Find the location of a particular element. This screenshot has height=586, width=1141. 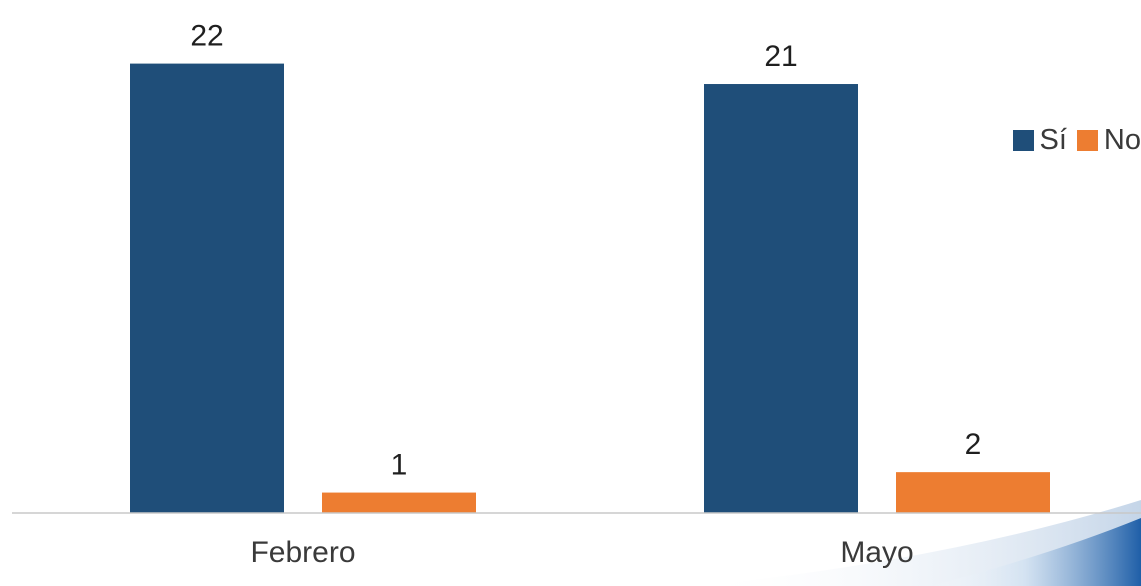

data-label-febrero-si: 22 is located at coordinates (206, 36).